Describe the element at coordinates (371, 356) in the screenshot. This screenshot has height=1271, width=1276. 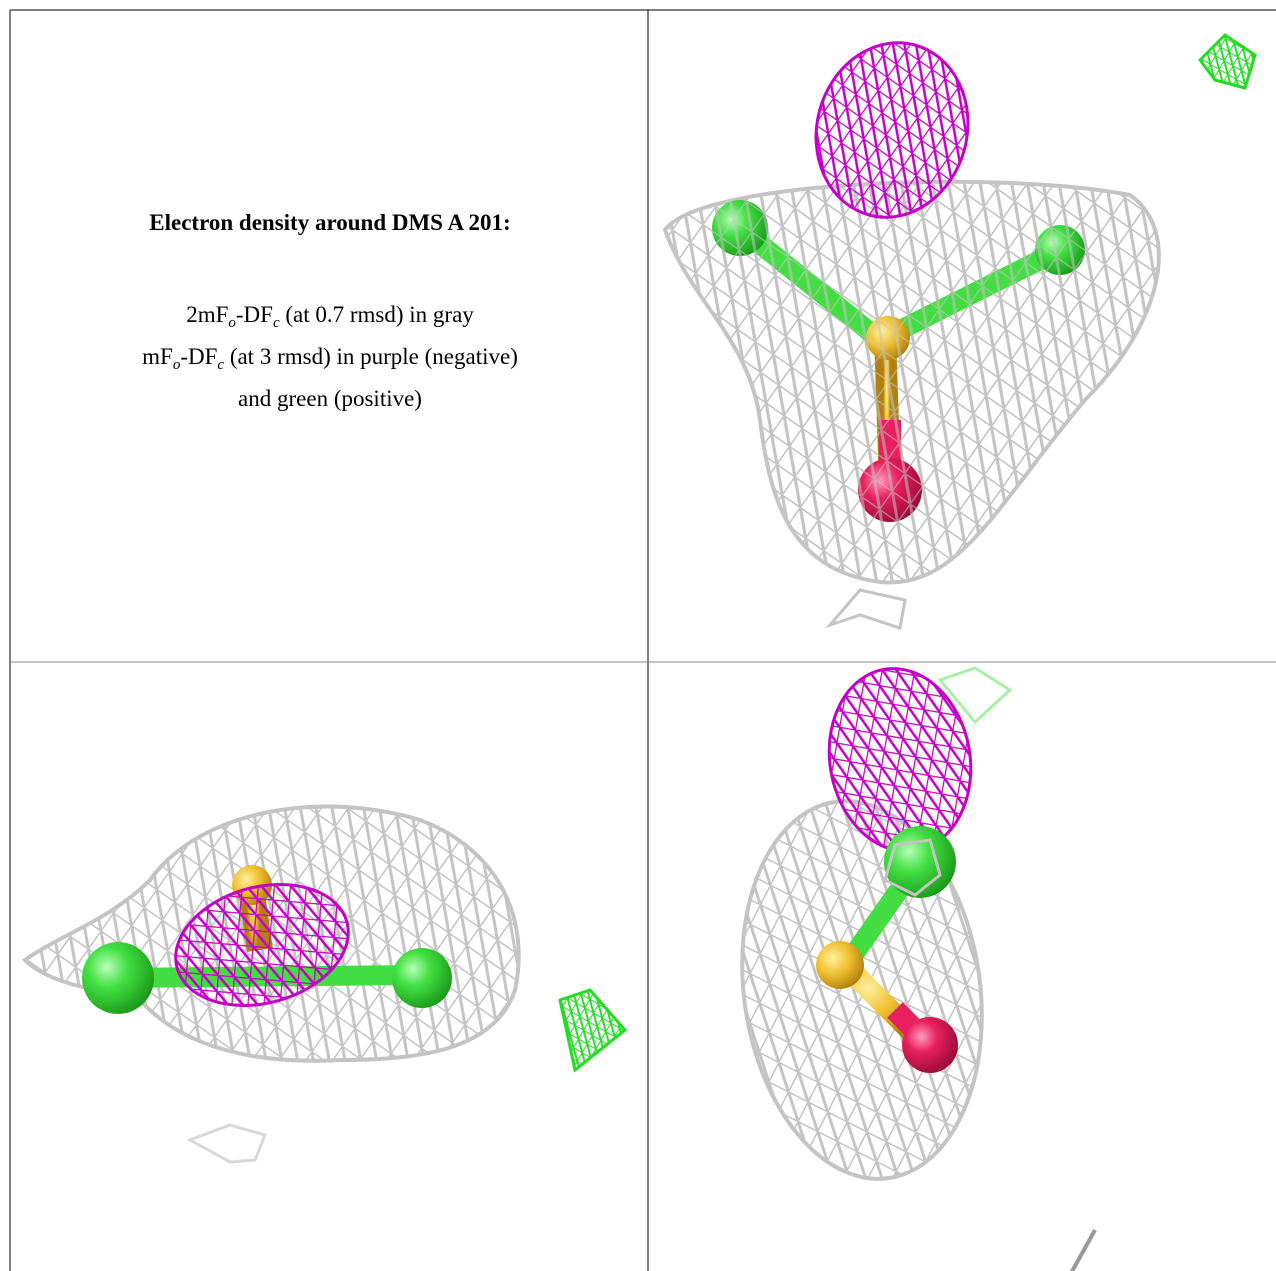
I see `caption-text: (at 3 rmsd) in purple (negative)` at that location.